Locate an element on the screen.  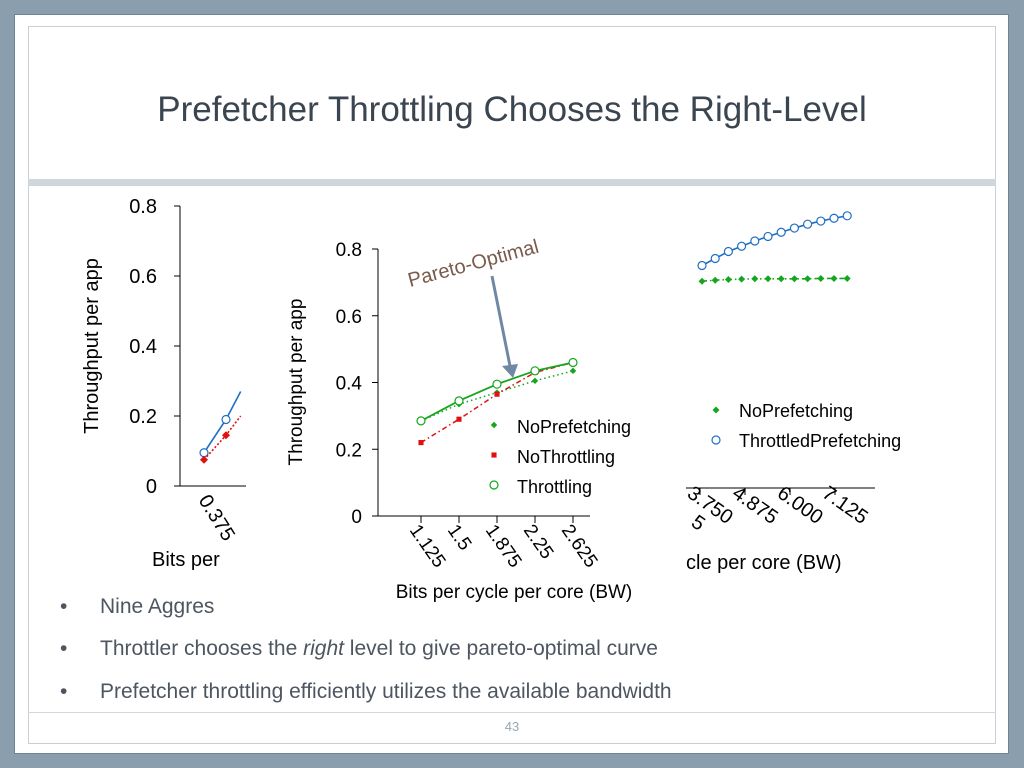
annotation-arrow-head is located at coordinates (510, 371).